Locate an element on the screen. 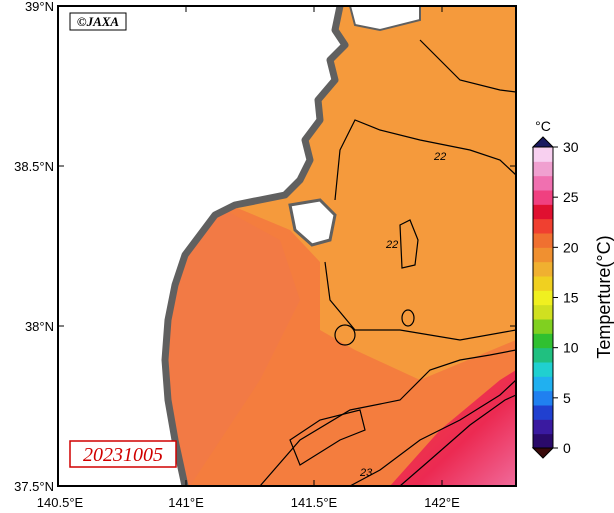  lat-label: 39°N is located at coordinates (39, 7).